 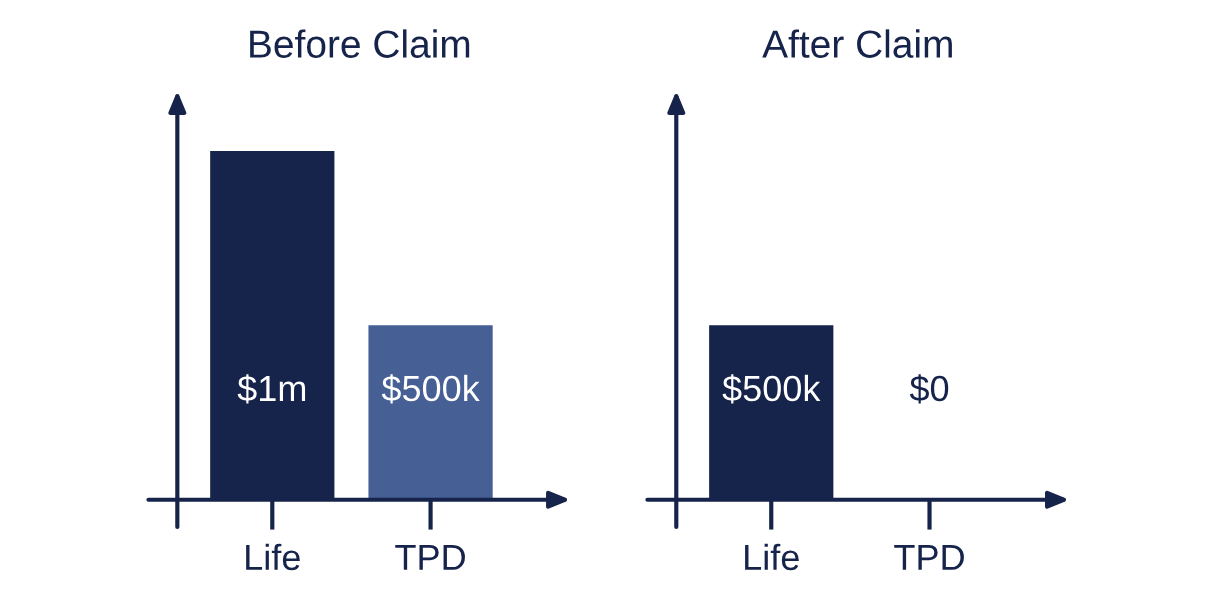 I want to click on data-label: $0, so click(x=929, y=389).